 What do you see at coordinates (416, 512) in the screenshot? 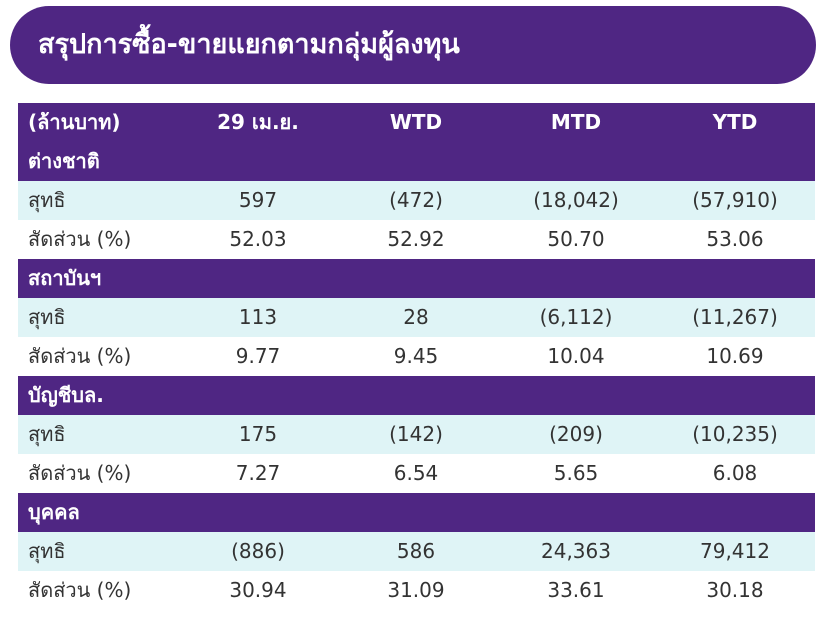
I see `group-row: บุคคล` at bounding box center [416, 512].